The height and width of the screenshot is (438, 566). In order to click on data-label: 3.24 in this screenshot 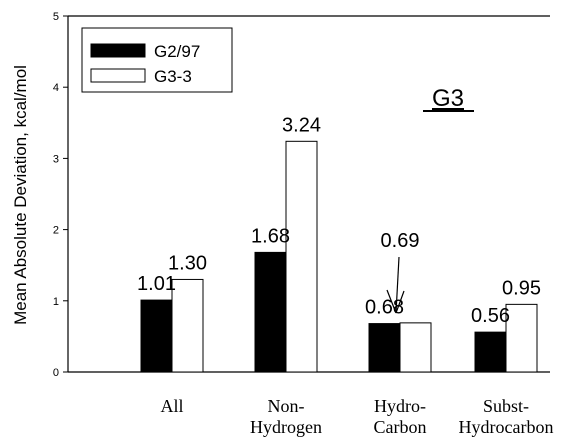, I will do `click(301, 125)`.